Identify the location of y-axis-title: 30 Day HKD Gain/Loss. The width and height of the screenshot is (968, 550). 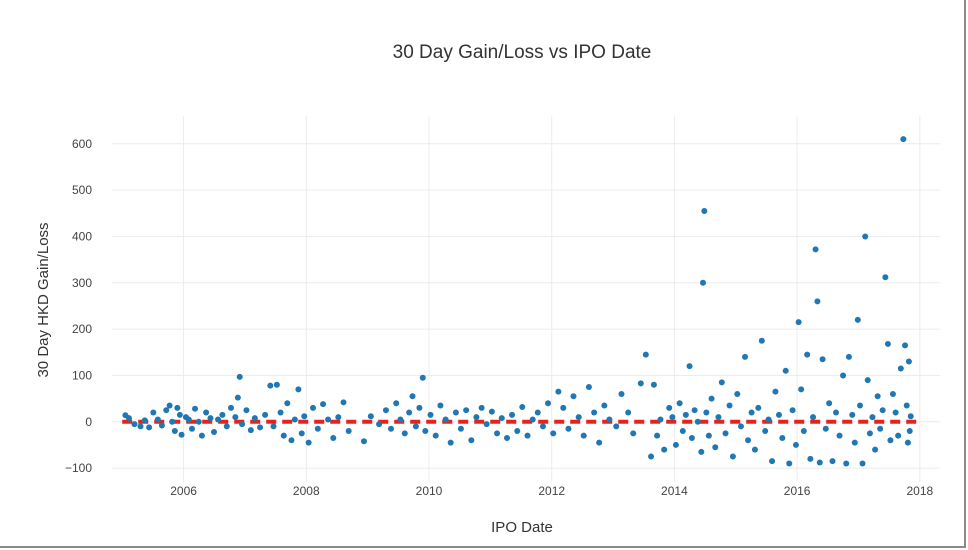
(43, 299).